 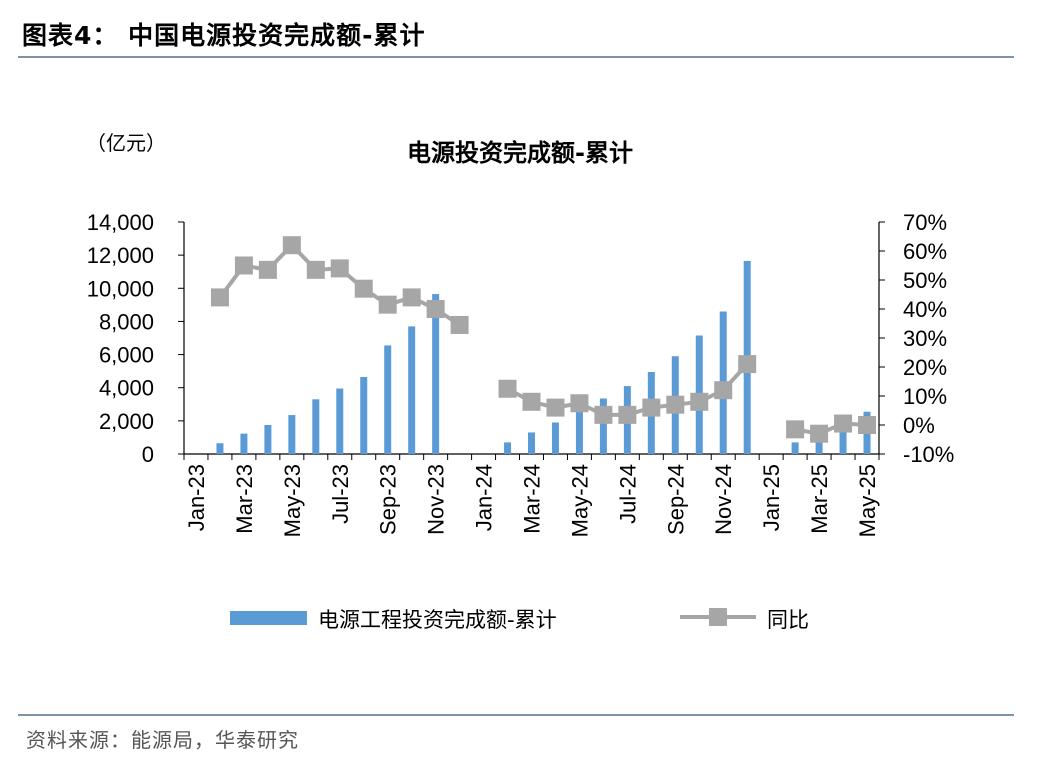 What do you see at coordinates (120, 255) in the screenshot?
I see `y-left-tick-label: 12,000` at bounding box center [120, 255].